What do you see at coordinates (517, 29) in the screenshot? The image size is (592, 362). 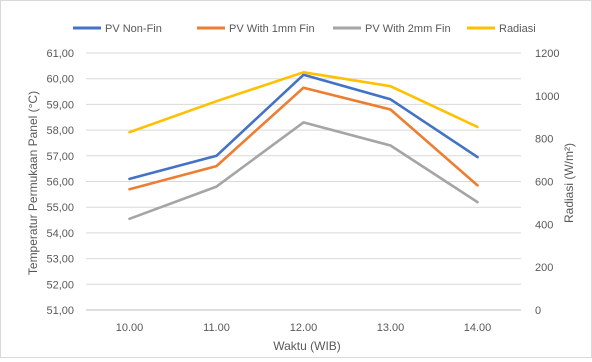 I see `legend-label: Radiasi` at bounding box center [517, 29].